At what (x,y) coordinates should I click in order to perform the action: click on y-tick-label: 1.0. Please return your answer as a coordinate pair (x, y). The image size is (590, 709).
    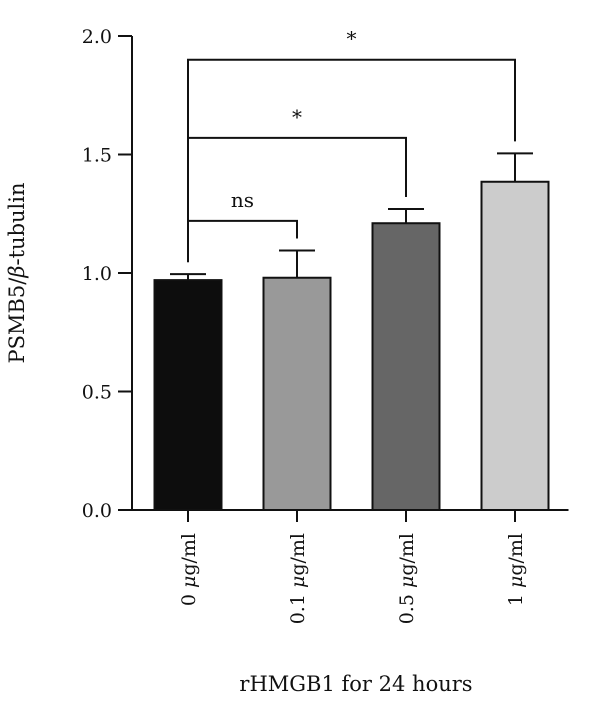
    Looking at the image, I should click on (97, 274).